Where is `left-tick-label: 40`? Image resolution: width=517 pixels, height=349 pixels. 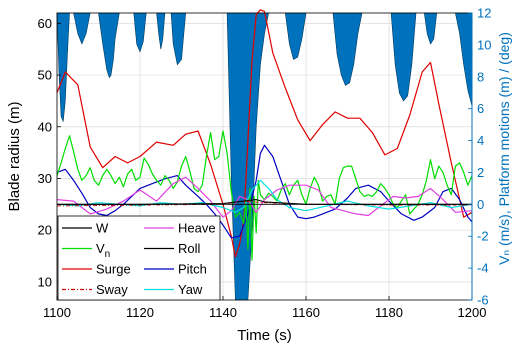 left-tick-label: 40 is located at coordinates (45, 126).